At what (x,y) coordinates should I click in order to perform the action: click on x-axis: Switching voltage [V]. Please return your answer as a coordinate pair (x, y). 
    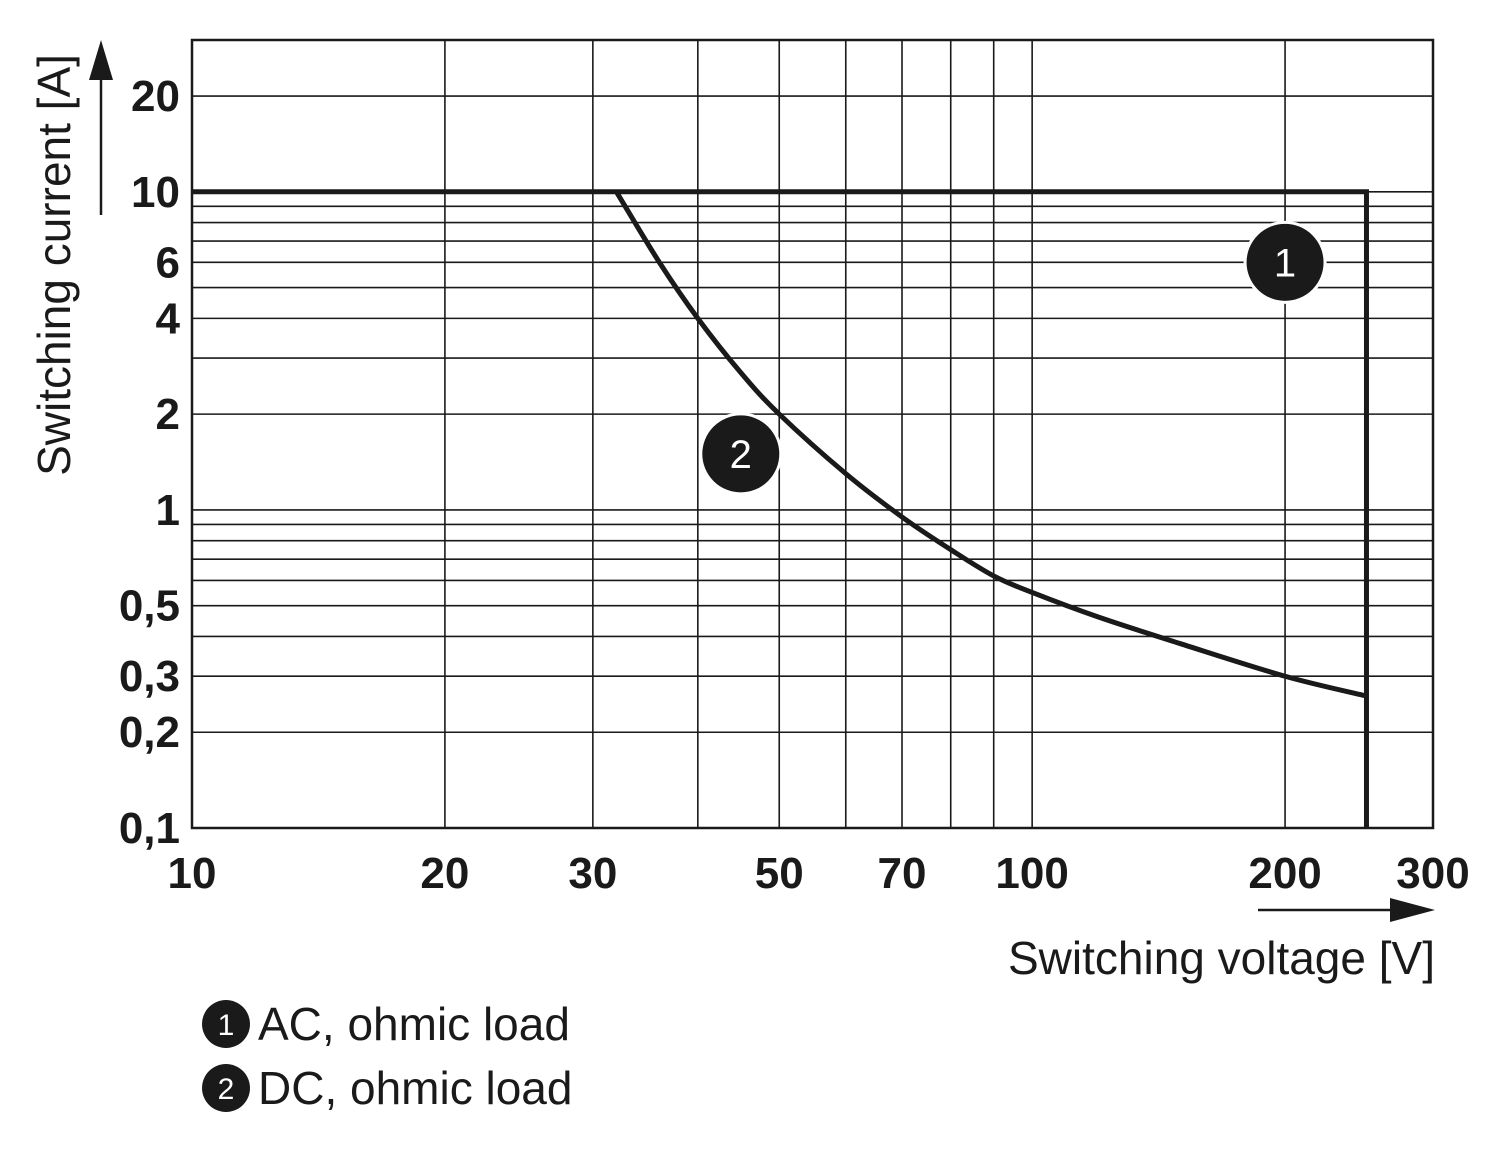
    Looking at the image, I should click on (1221, 941).